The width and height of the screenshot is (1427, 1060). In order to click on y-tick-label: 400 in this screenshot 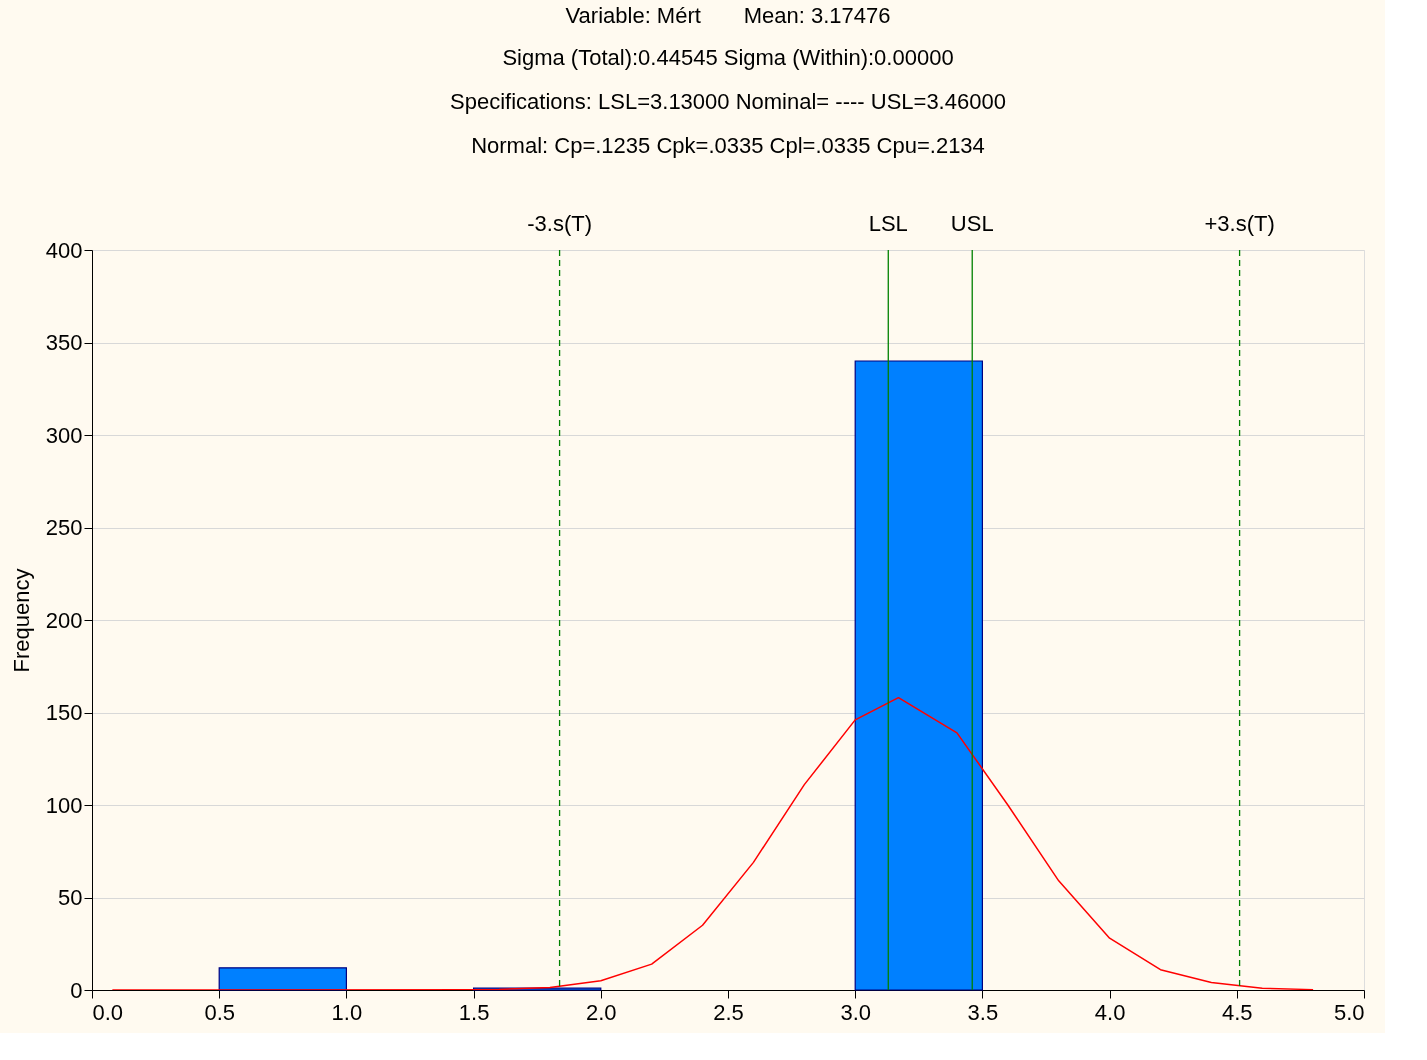, I will do `click(64, 250)`.